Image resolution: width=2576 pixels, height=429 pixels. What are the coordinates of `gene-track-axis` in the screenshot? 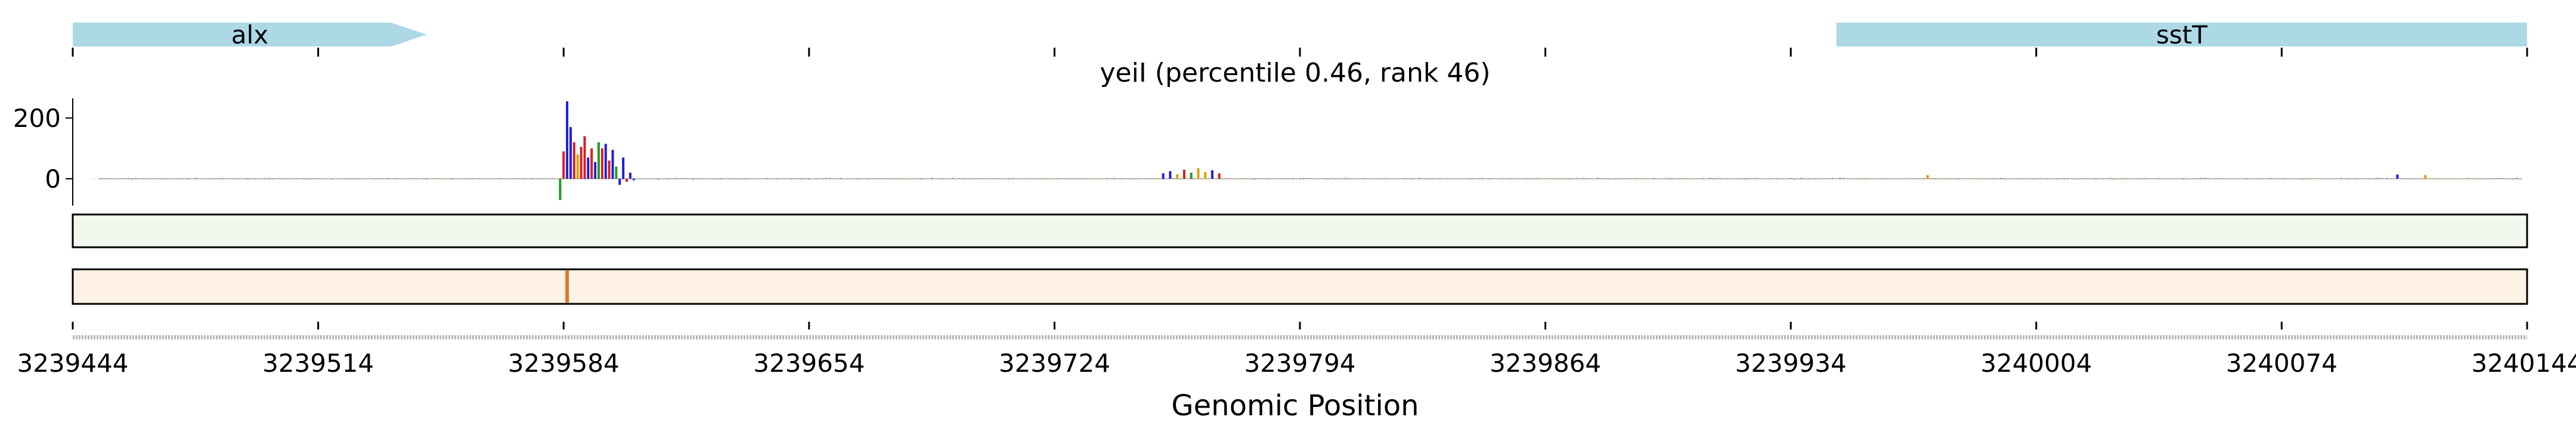 It's located at (1300, 52).